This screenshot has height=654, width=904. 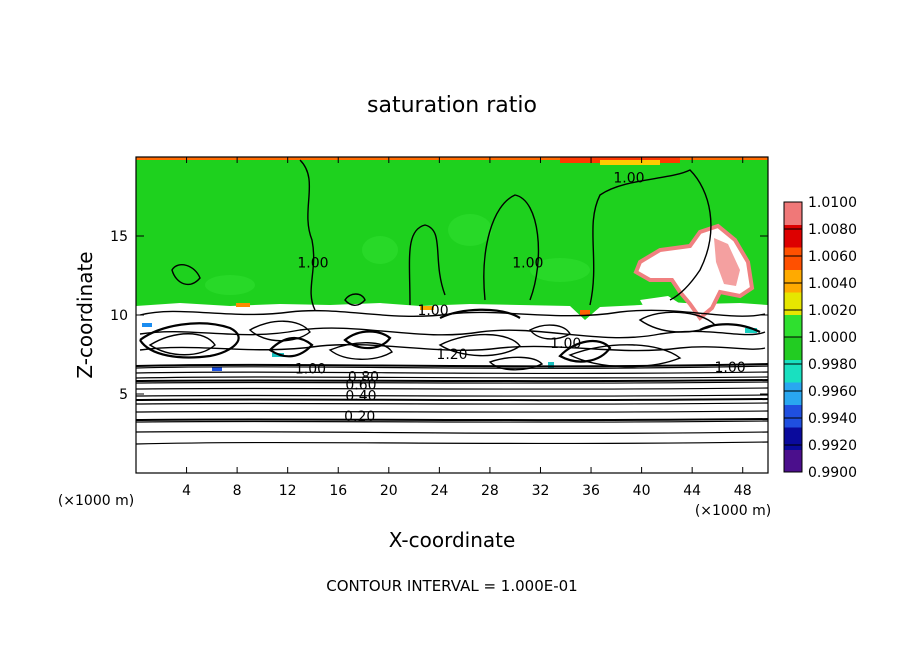 I want to click on colorbar-label: 0.9960, so click(x=832, y=392).